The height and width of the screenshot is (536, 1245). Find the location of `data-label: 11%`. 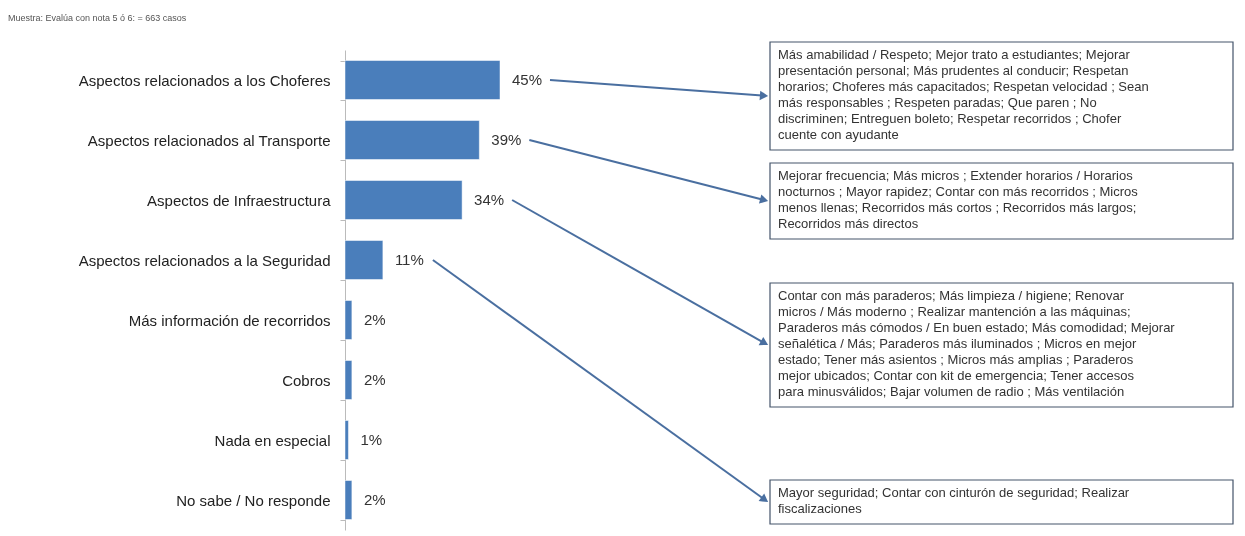

data-label: 11% is located at coordinates (409, 259).